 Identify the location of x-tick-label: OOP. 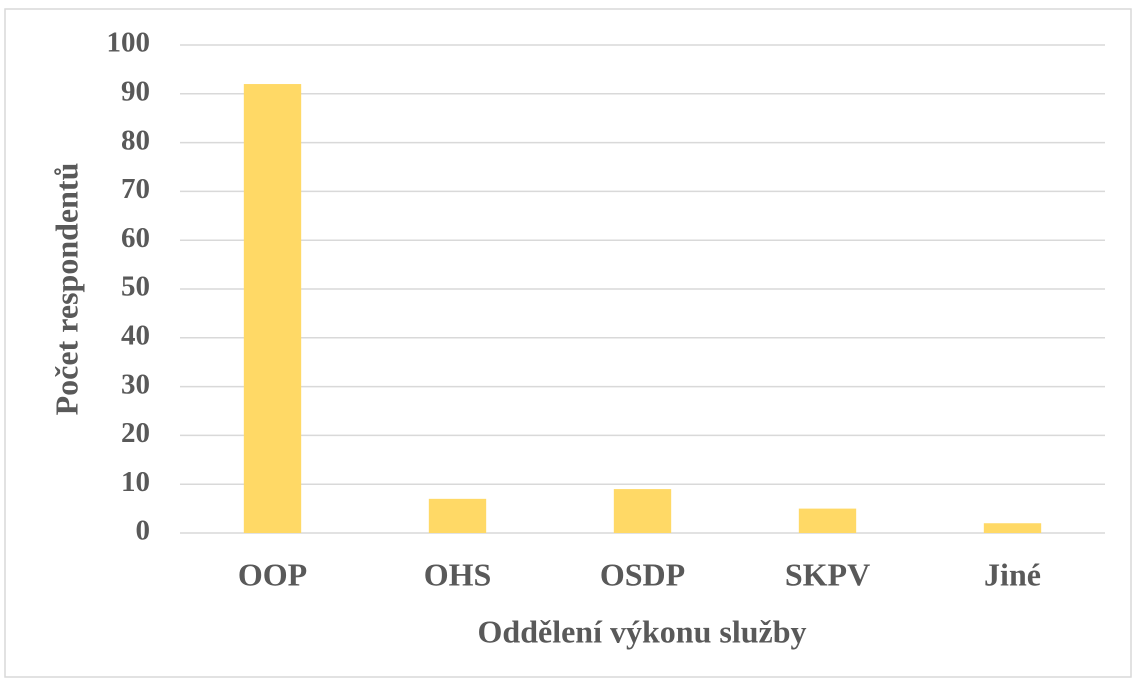
(272, 574).